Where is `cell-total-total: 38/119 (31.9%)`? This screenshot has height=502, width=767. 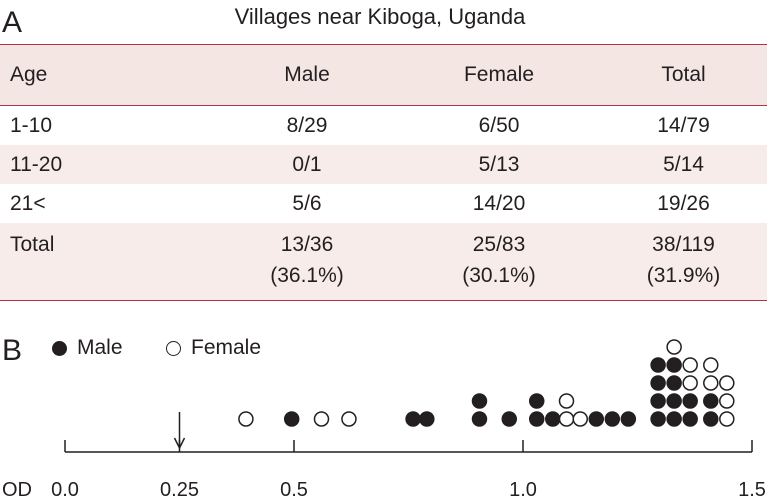
cell-total-total: 38/119 (31.9%) is located at coordinates (683, 262).